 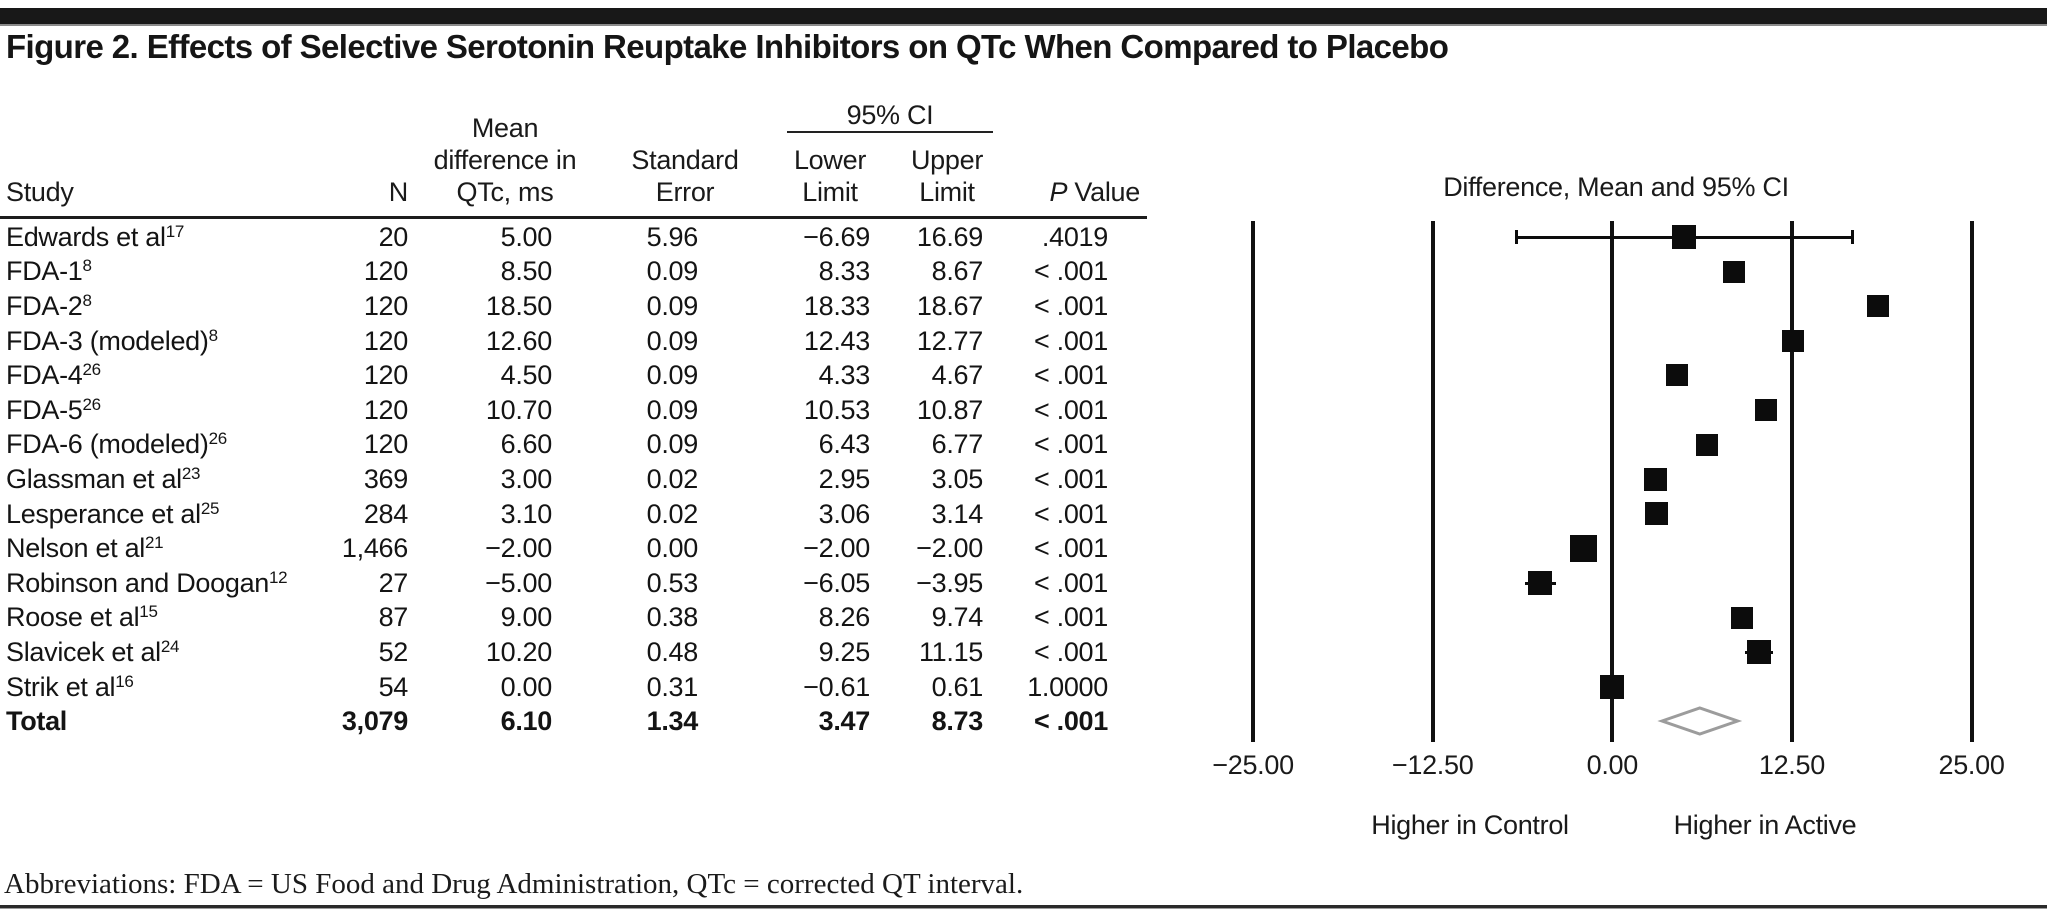 What do you see at coordinates (573, 687) in the screenshot?
I see `table-row: Strik et al16 54 0.00 0.31 −0.61 0.61 1.0000` at bounding box center [573, 687].